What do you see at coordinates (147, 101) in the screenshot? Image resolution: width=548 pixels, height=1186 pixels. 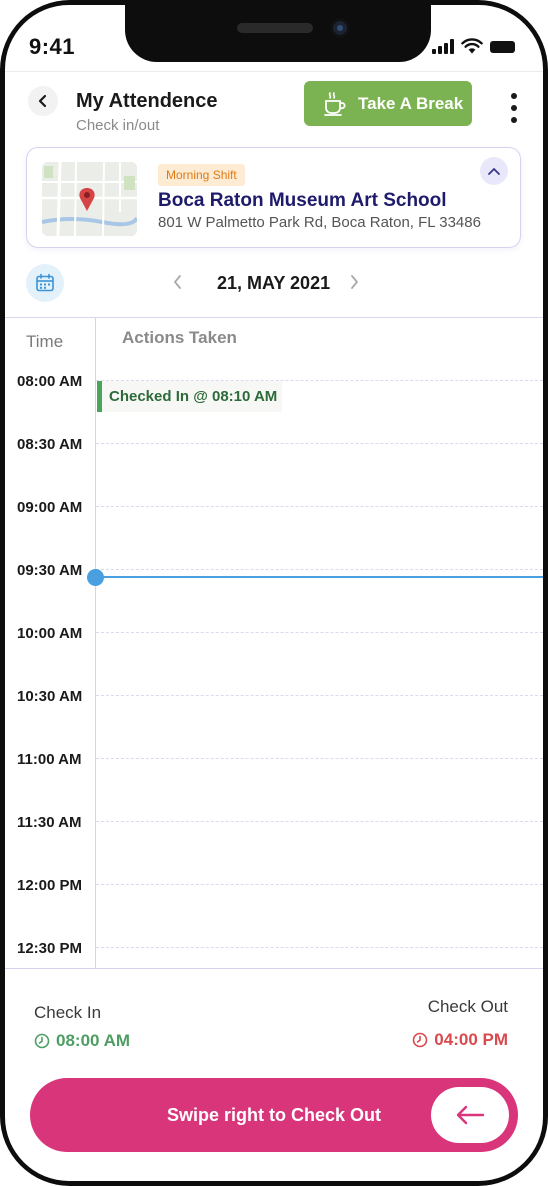 I see `page-title: My Attendence` at bounding box center [147, 101].